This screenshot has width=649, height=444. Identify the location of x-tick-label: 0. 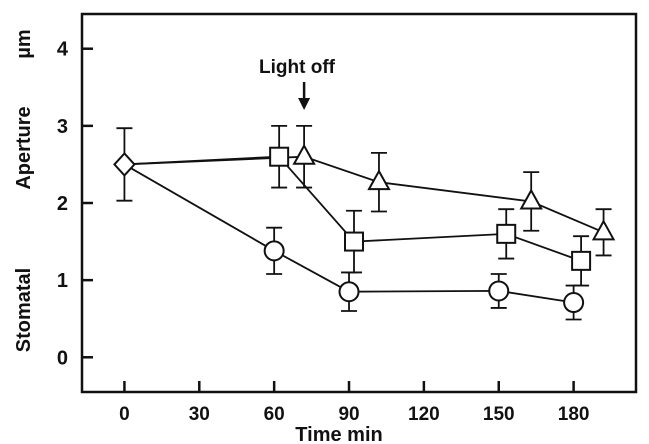
(124, 414).